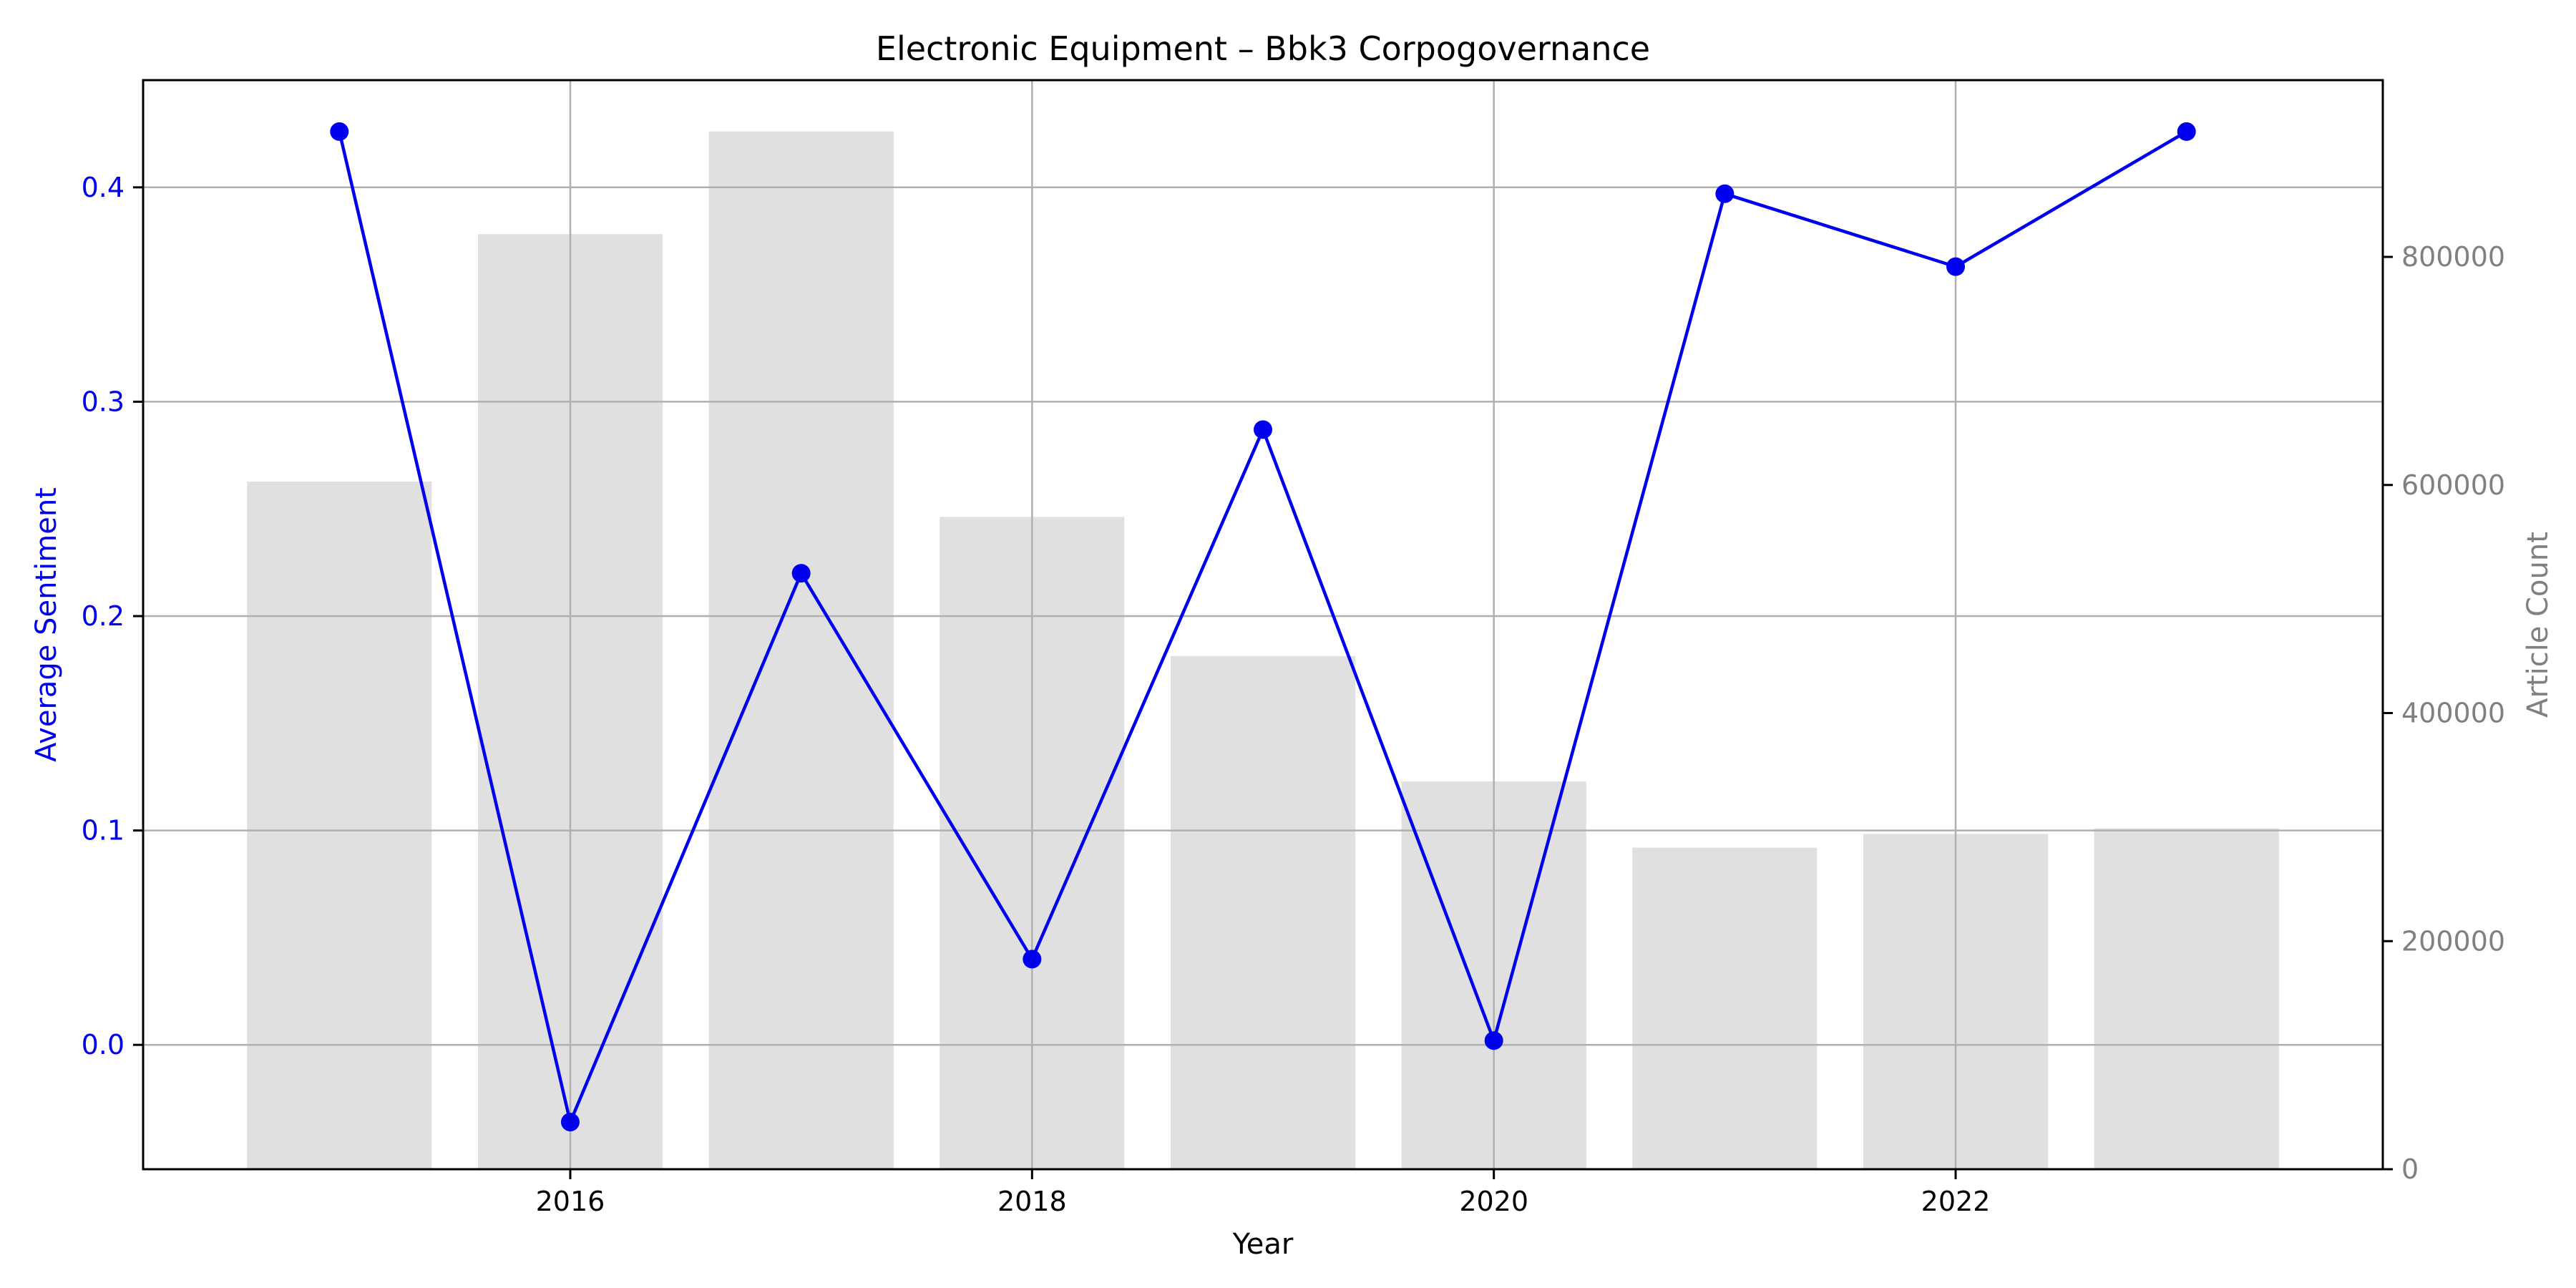  Describe the element at coordinates (1263, 1244) in the screenshot. I see `x-axis-label: Year` at that location.